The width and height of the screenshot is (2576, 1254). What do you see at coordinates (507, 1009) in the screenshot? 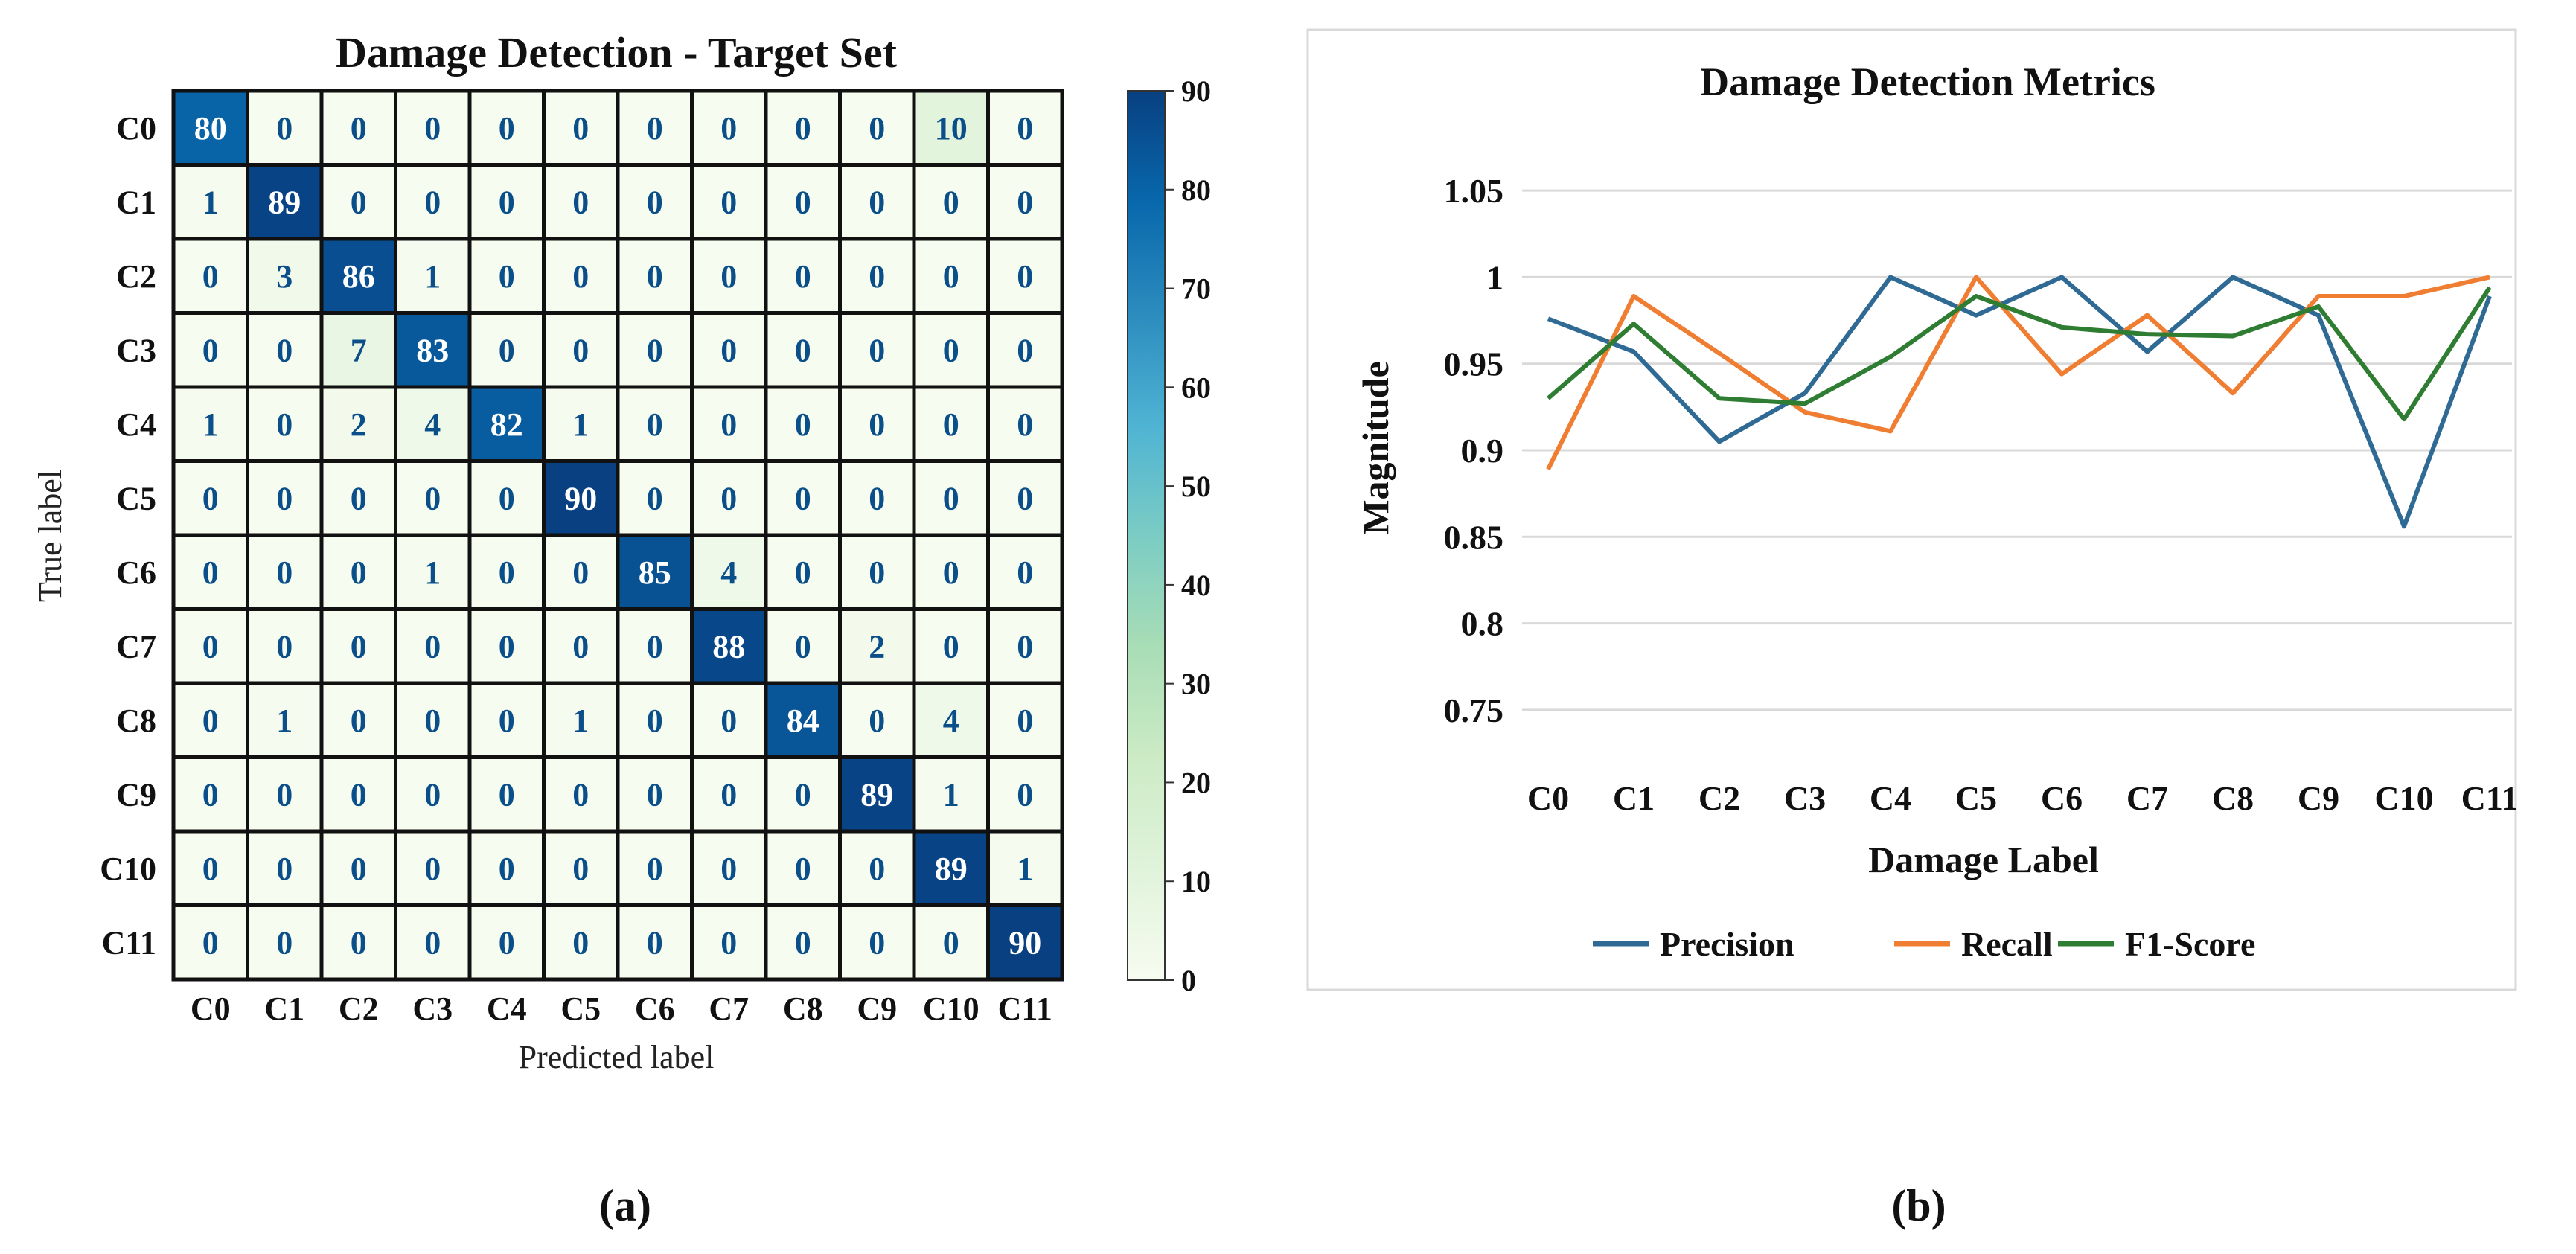
I see `heatmap-x-tick-label: C4` at bounding box center [507, 1009].